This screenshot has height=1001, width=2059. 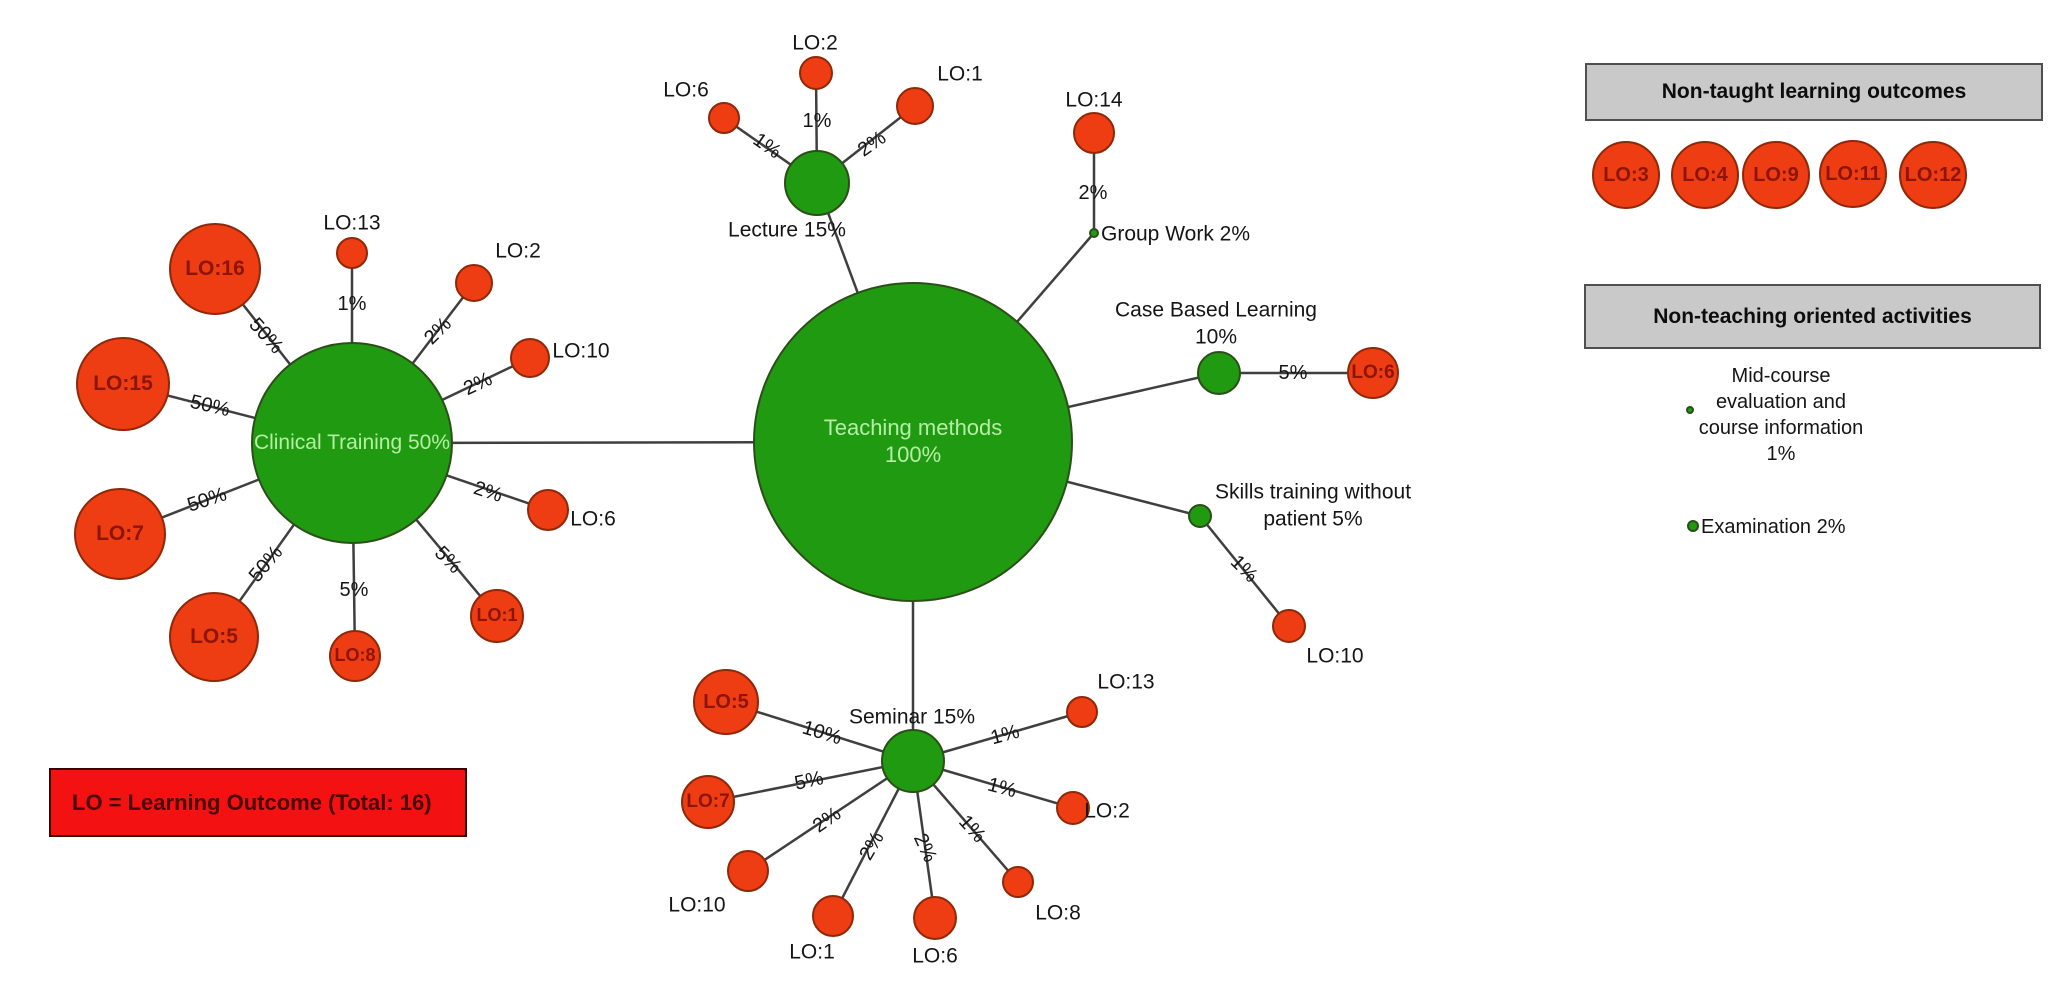 What do you see at coordinates (1082, 712) in the screenshot?
I see `seminar-lo13-node` at bounding box center [1082, 712].